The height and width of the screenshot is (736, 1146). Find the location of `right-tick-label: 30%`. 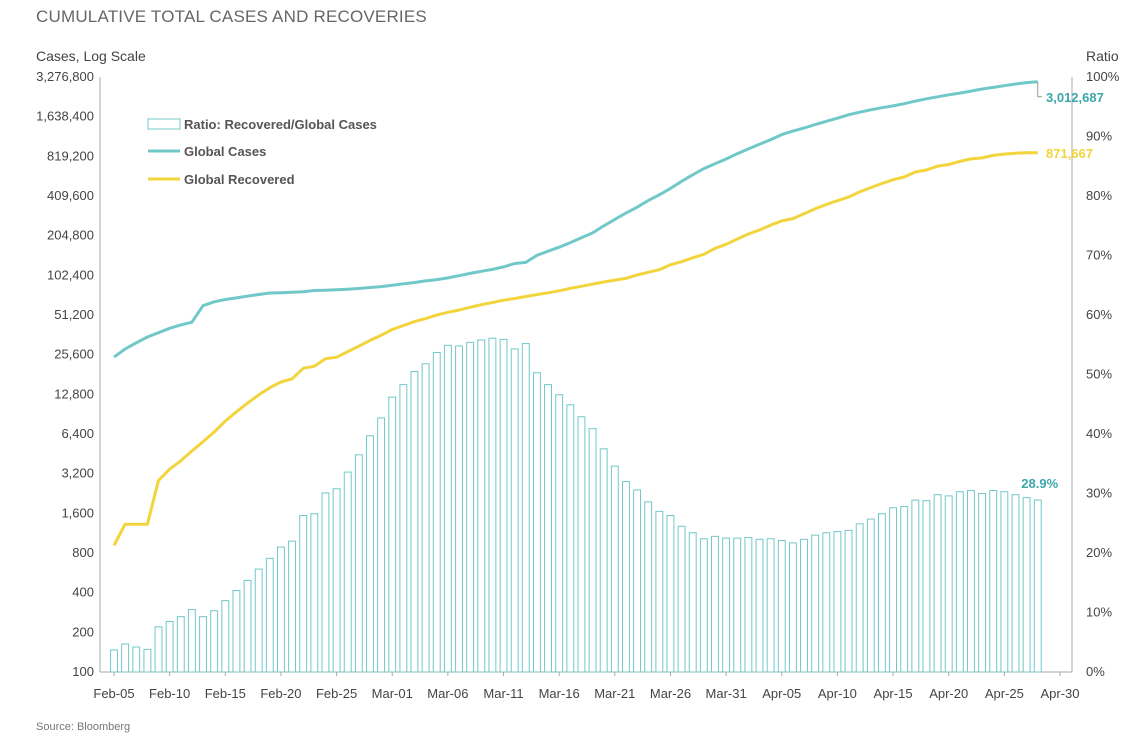

right-tick-label: 30% is located at coordinates (1099, 493).